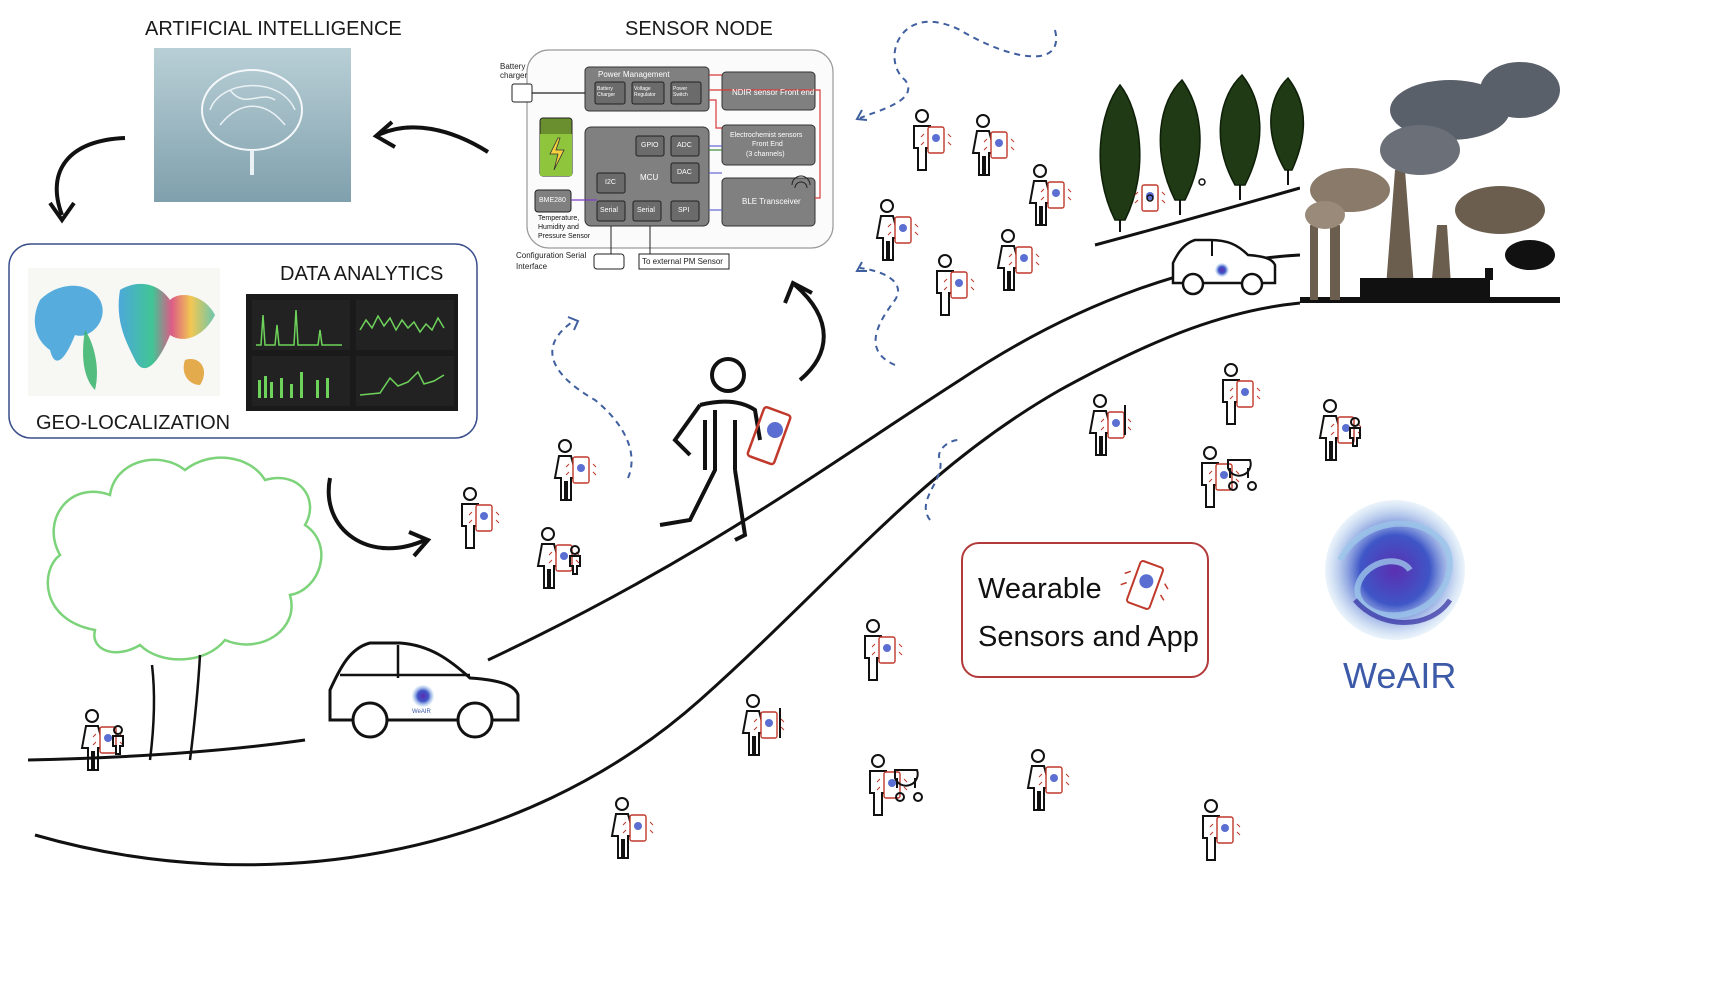  What do you see at coordinates (680, 92) in the screenshot?
I see `power-switch-block: Power Switch` at bounding box center [680, 92].